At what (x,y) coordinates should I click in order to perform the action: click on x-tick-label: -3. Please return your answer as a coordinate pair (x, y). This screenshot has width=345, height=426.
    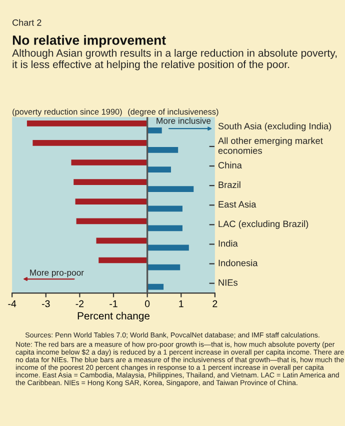
    Looking at the image, I should click on (46, 304).